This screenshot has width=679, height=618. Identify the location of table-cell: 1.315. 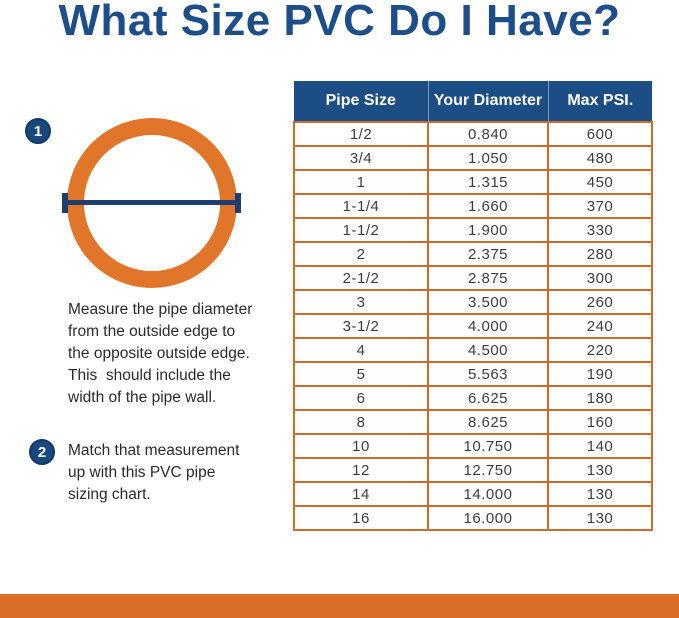
(488, 182).